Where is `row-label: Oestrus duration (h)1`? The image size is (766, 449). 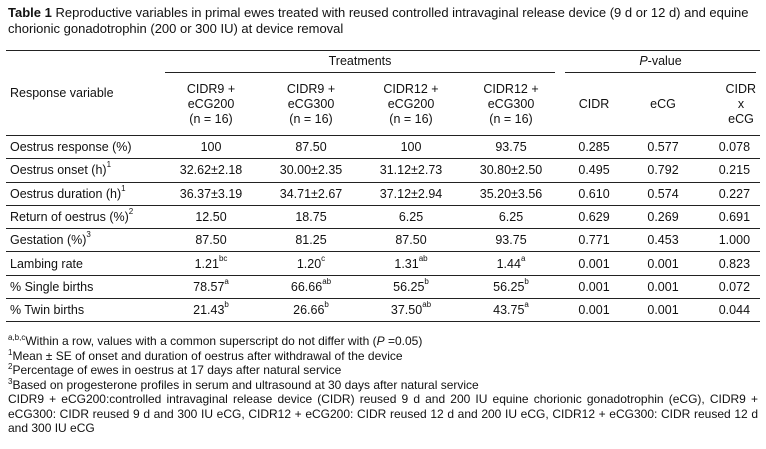 row-label: Oestrus duration (h)1 is located at coordinates (83, 194).